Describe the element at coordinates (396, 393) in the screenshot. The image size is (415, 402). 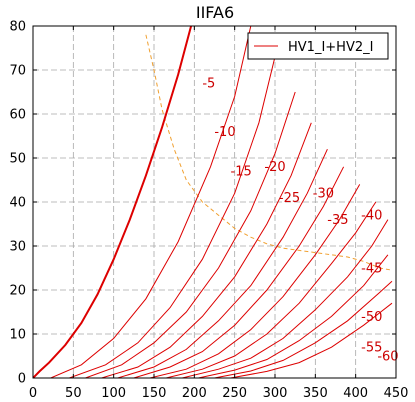
I see `x-tick-label: 450` at that location.